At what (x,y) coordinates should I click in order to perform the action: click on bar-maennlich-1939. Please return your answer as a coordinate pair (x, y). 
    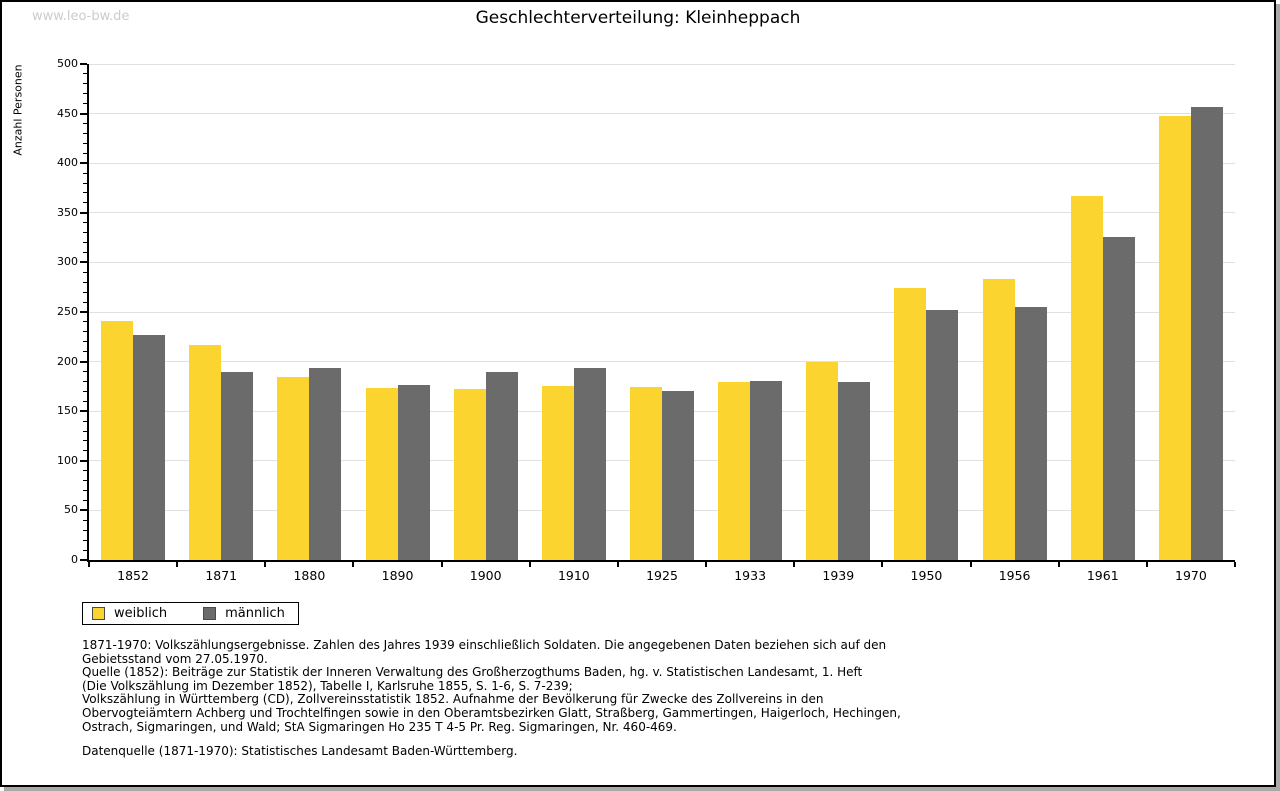
    Looking at the image, I should click on (854, 471).